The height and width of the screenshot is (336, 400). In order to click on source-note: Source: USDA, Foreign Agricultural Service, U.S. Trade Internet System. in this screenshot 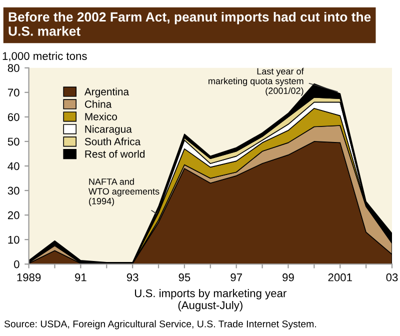, I will do `click(160, 325)`.